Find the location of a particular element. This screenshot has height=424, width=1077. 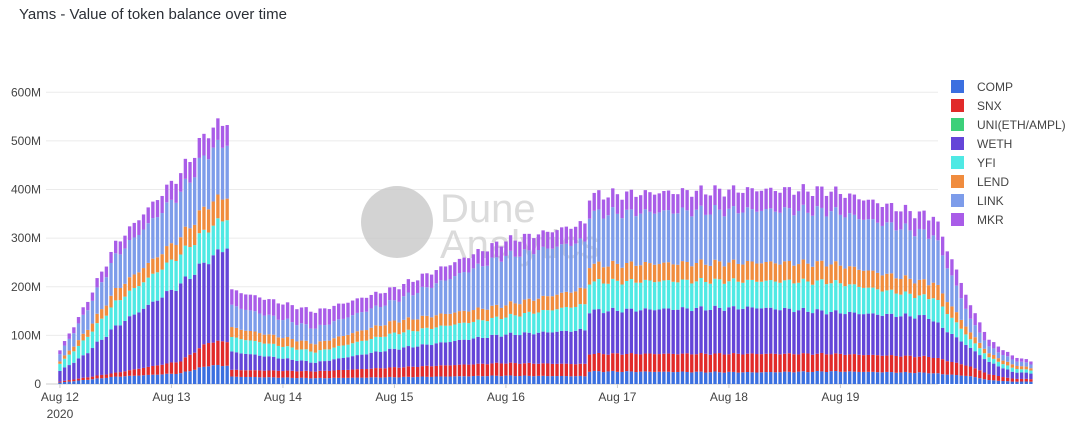

legend-item-comp: COMP is located at coordinates (982, 87).